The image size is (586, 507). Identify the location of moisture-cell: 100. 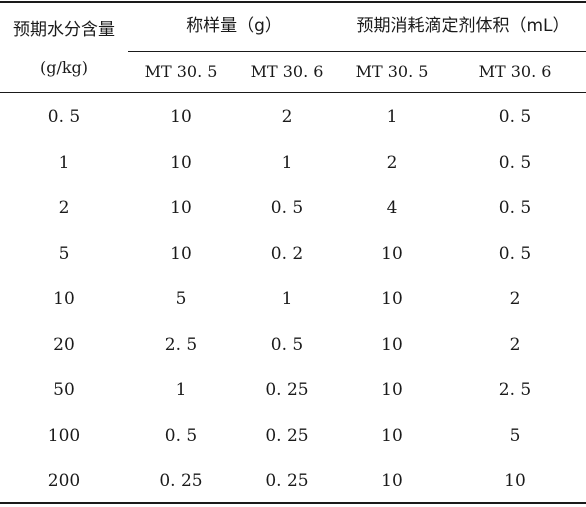
(64, 435).